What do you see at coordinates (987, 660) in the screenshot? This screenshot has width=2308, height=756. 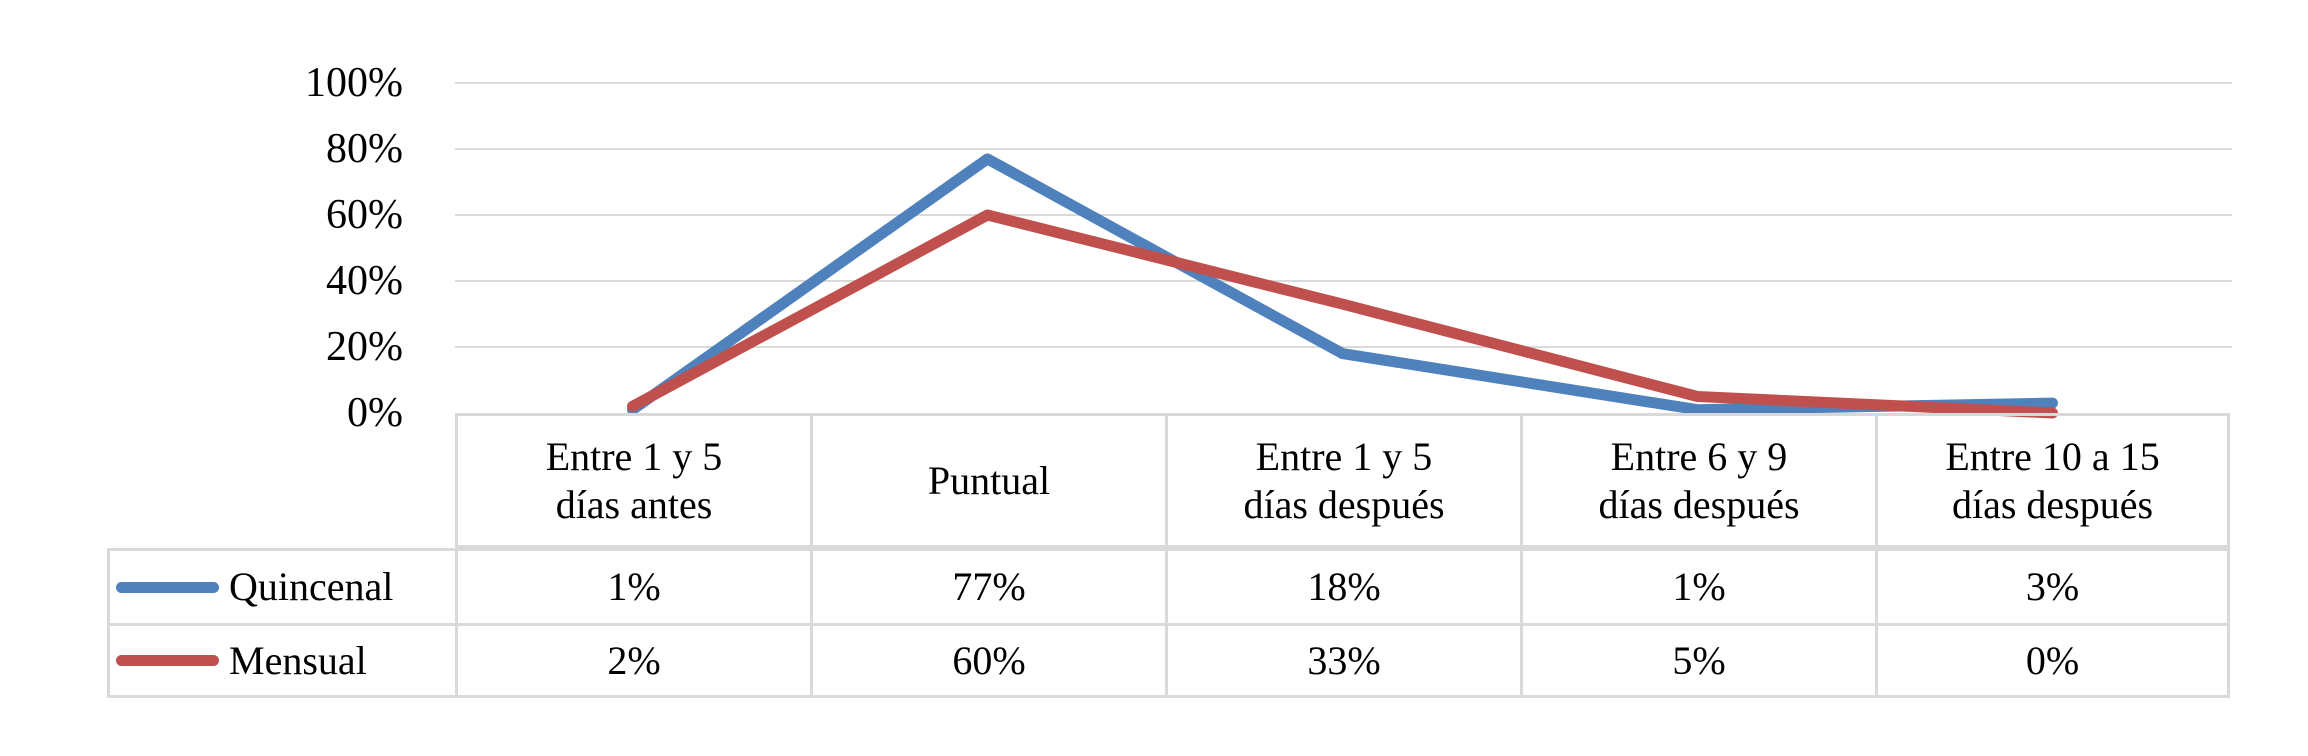 I see `value-cell-mensual-1: 60%` at bounding box center [987, 660].